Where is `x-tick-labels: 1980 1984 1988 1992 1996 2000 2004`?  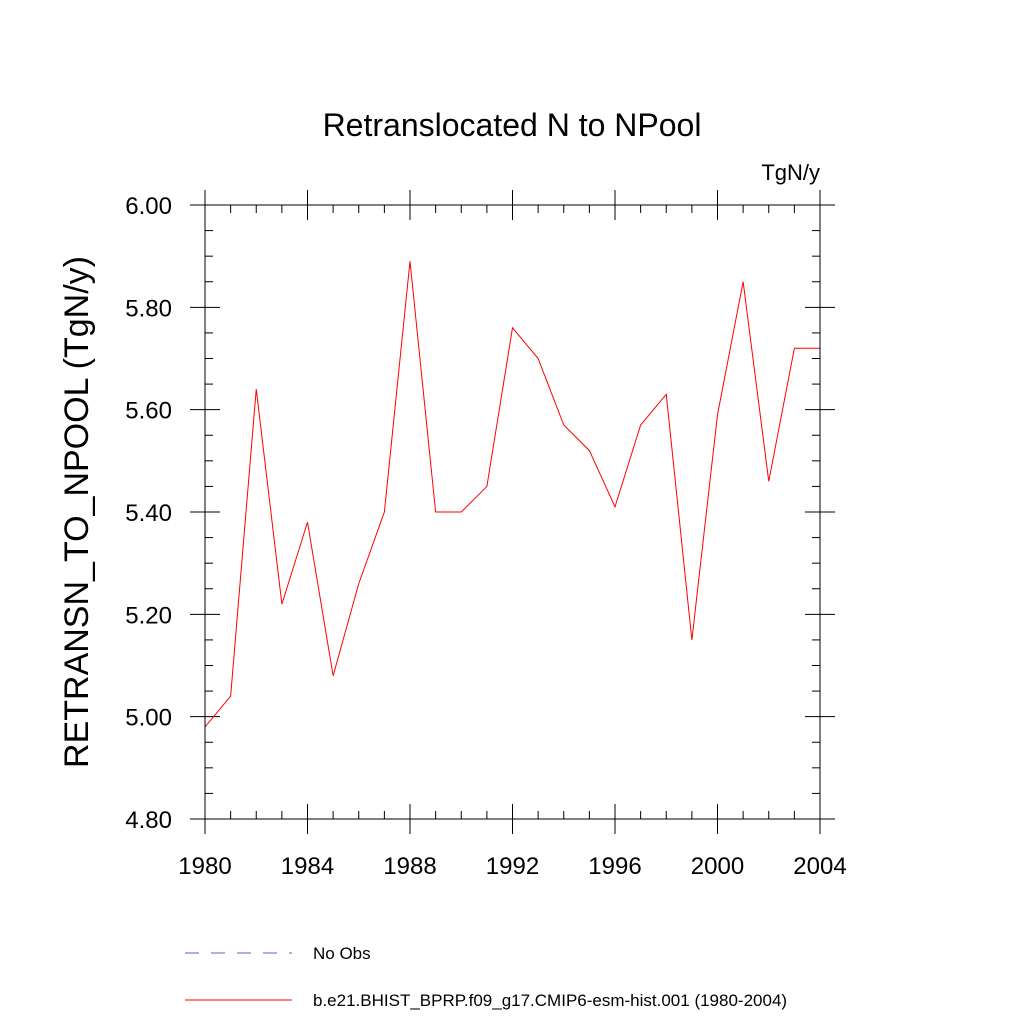
x-tick-labels: 1980 1984 1988 1992 1996 2000 2004 is located at coordinates (512, 866).